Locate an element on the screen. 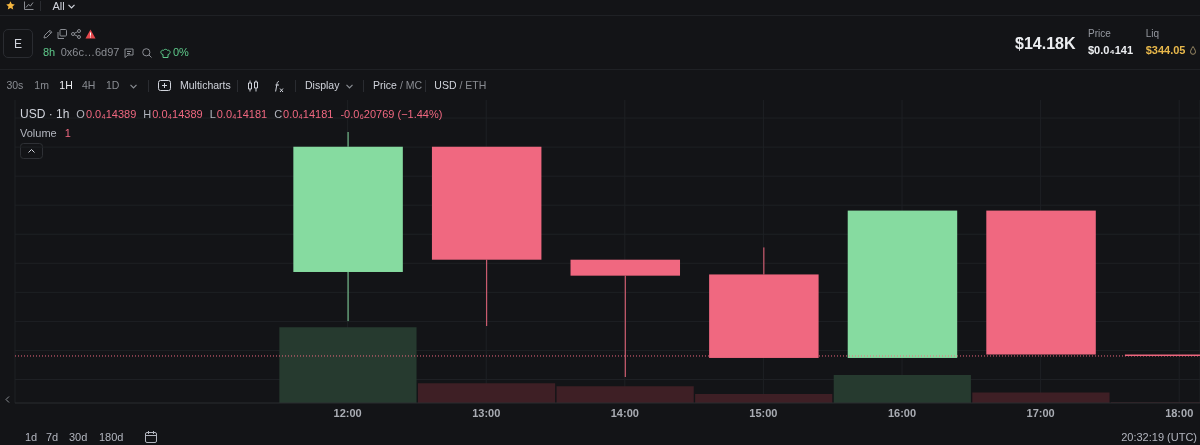  text: 180d is located at coordinates (111, 436).